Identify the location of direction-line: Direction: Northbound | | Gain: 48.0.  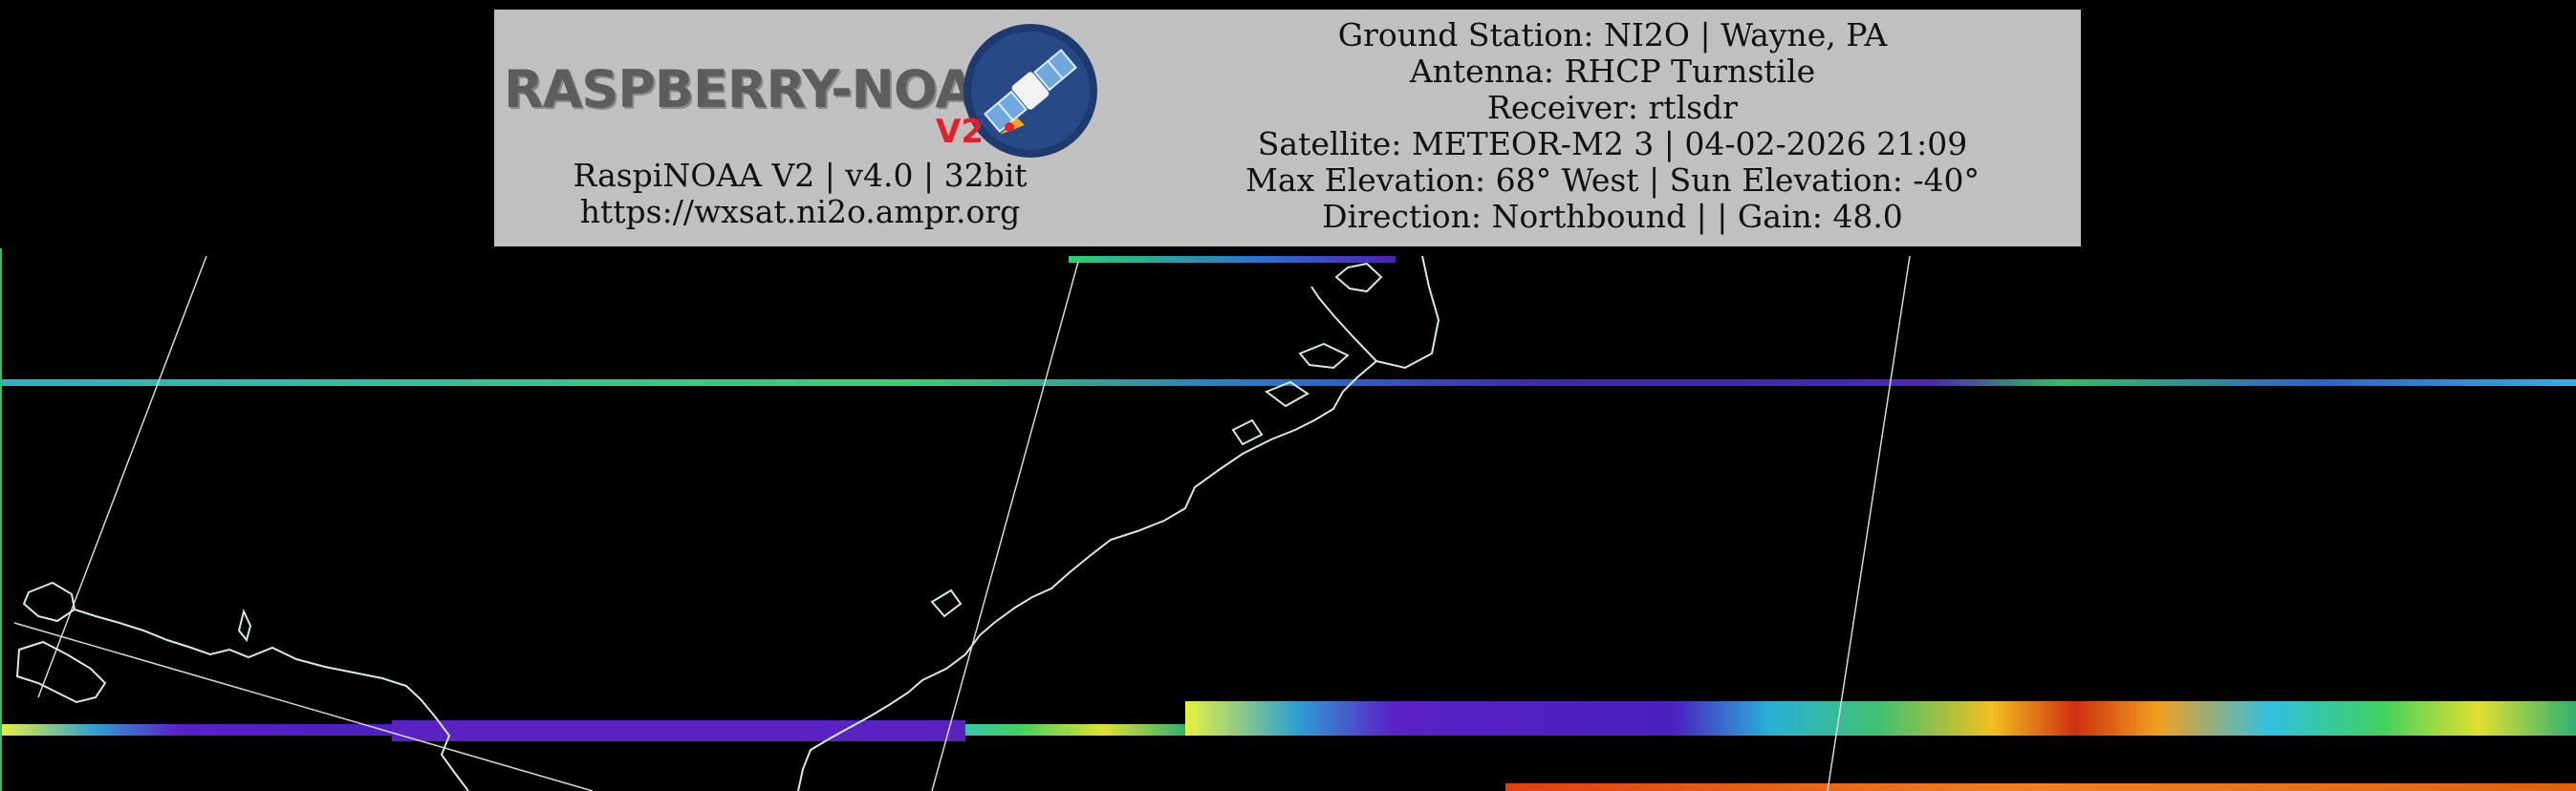
(1612, 216).